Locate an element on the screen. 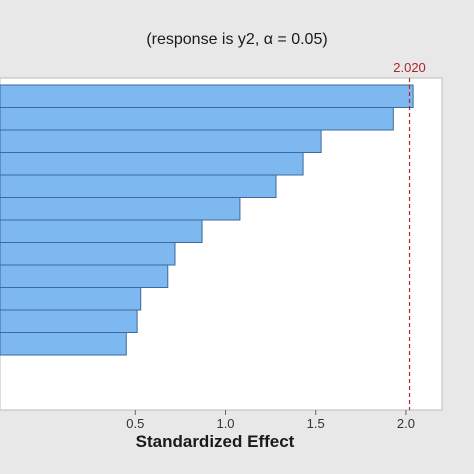 Image resolution: width=474 pixels, height=474 pixels. reference-line-group: 2.020 is located at coordinates (409, 235).